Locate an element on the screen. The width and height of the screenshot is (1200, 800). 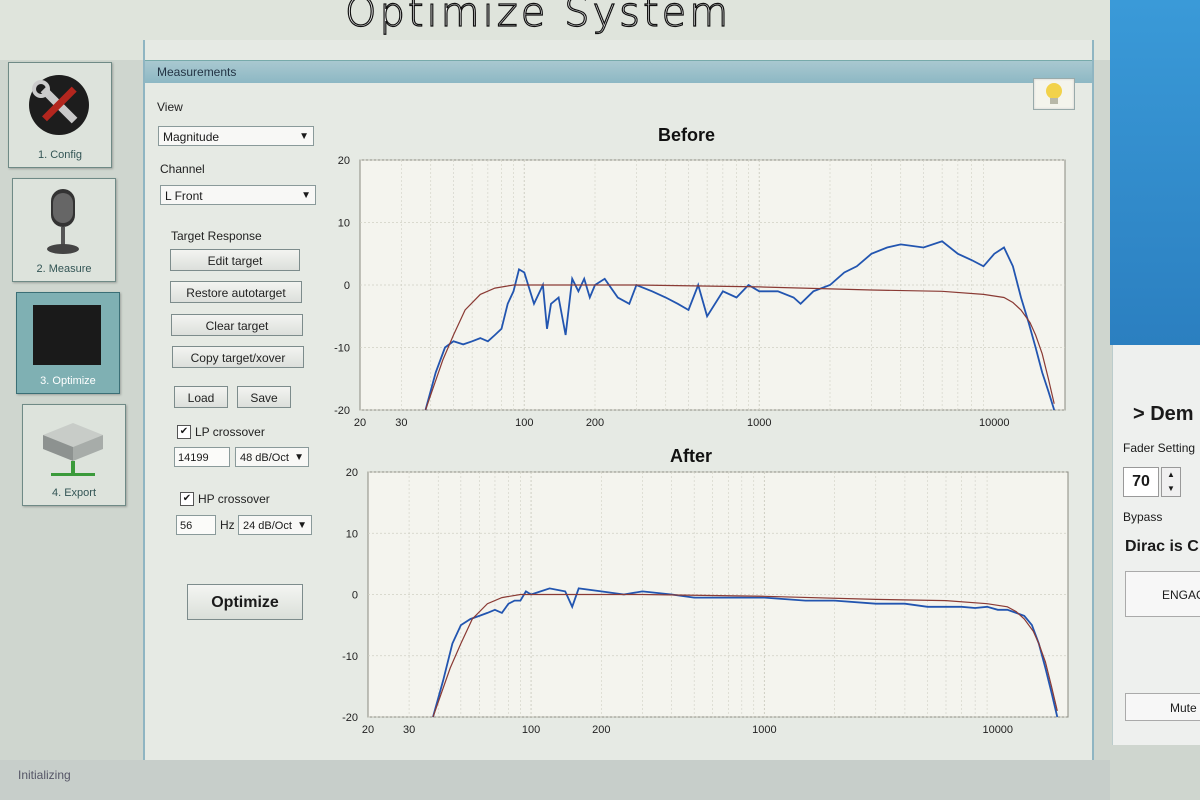
hp-slope-select: 24 dB/Oct ▼ is located at coordinates (275, 525).